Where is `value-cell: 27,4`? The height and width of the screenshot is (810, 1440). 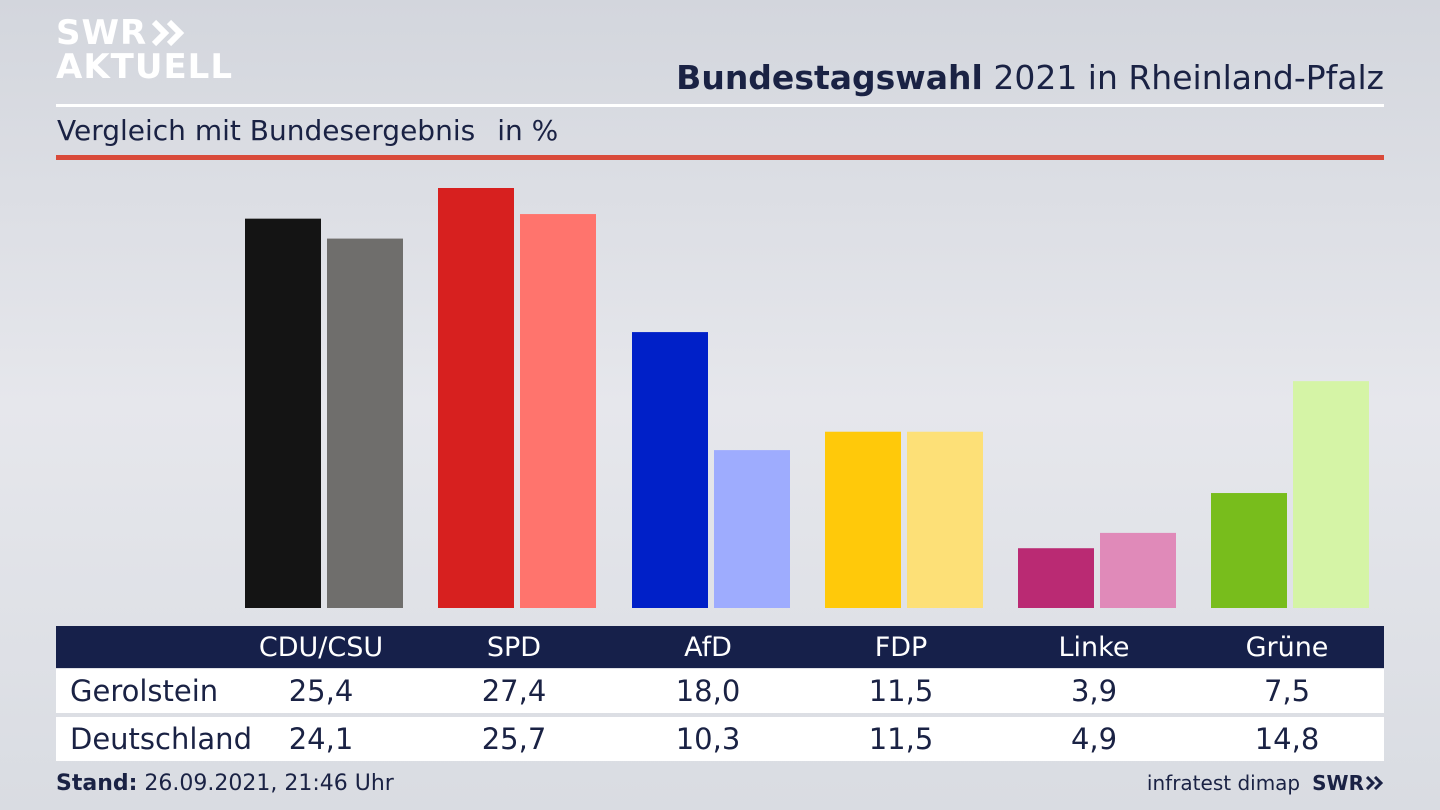
value-cell: 27,4 is located at coordinates (514, 691).